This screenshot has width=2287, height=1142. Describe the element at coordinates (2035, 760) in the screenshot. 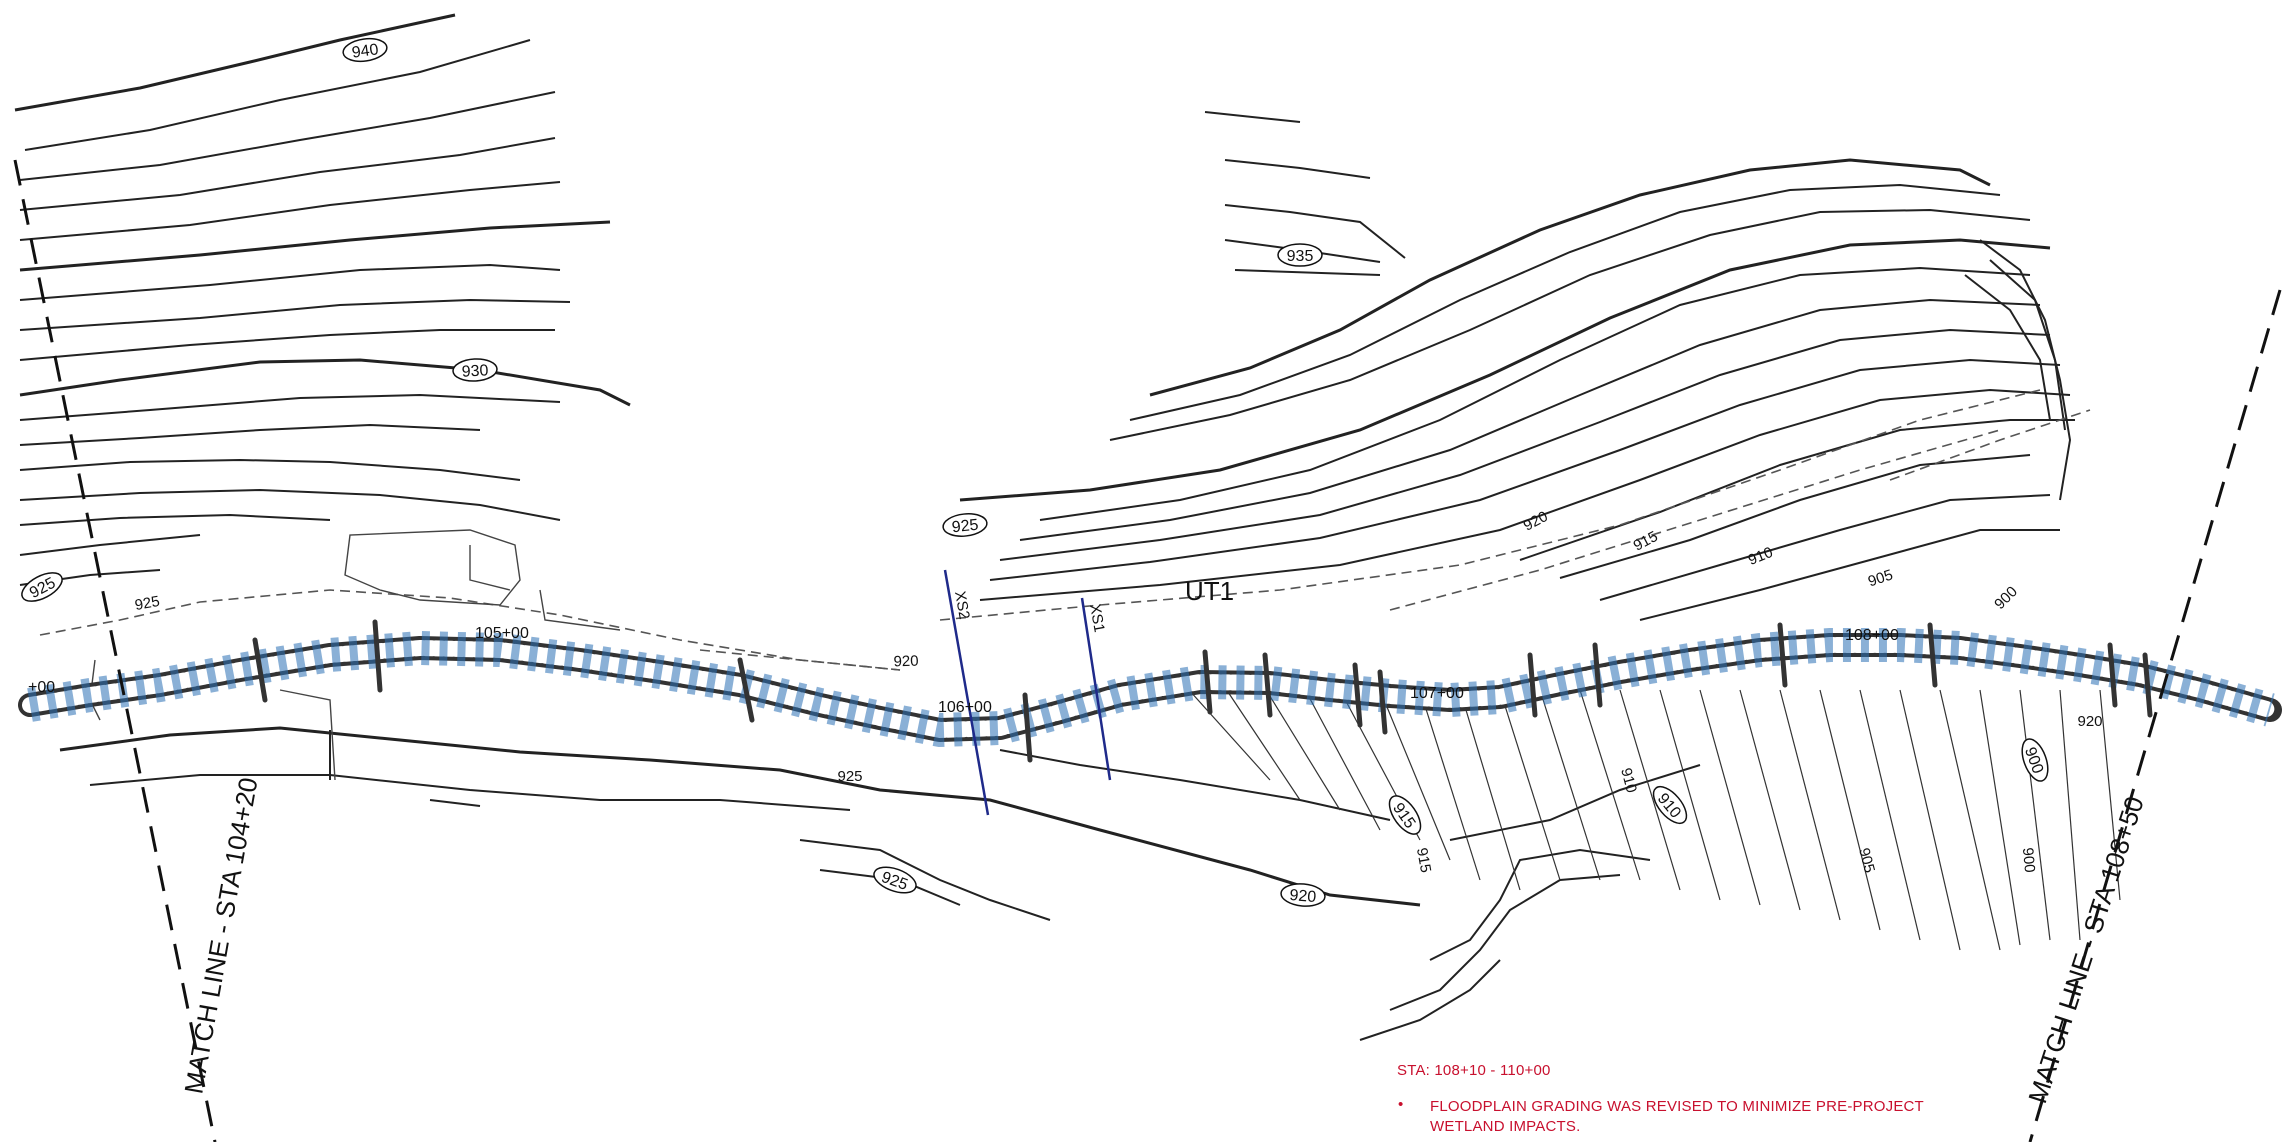

I see `contour-label-900-c: 900` at that location.